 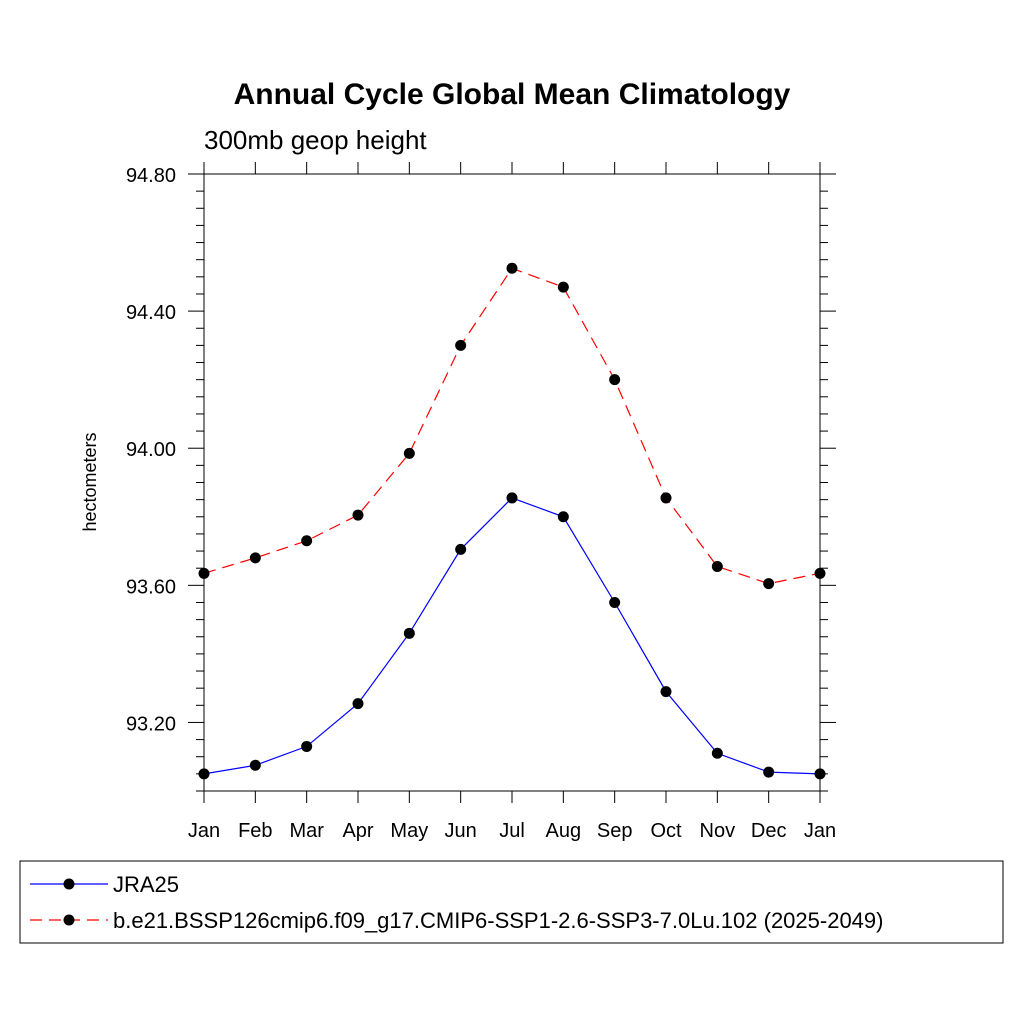 What do you see at coordinates (151, 724) in the screenshot?
I see `y-tick-label: 93.20` at bounding box center [151, 724].